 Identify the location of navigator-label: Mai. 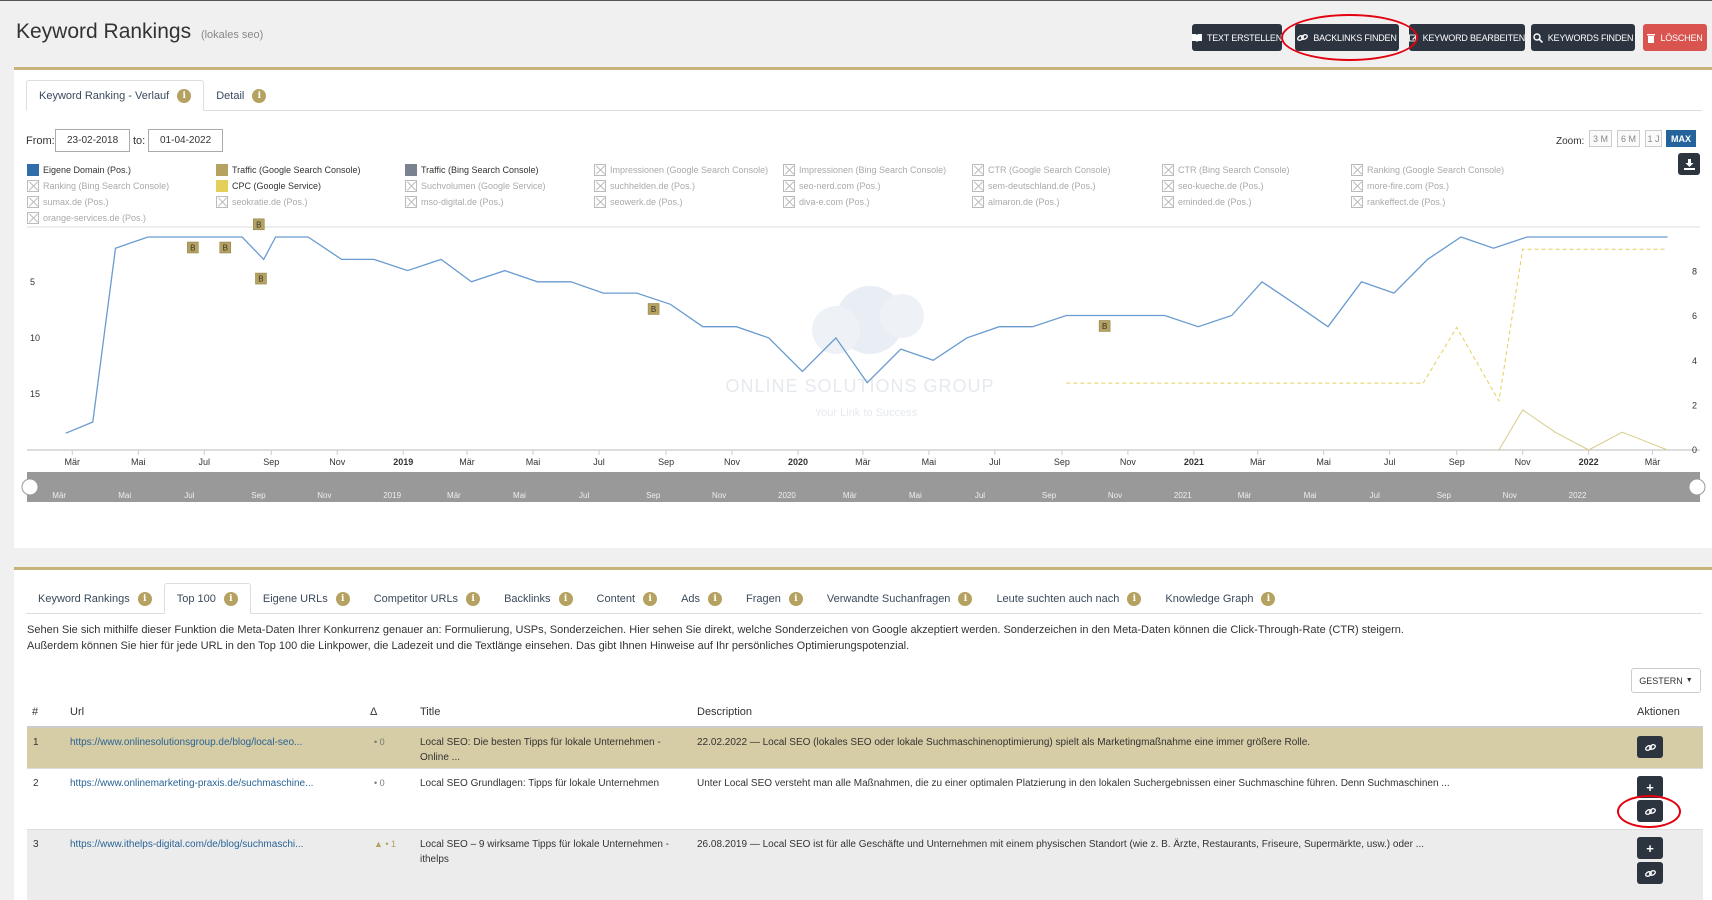
(915, 495).